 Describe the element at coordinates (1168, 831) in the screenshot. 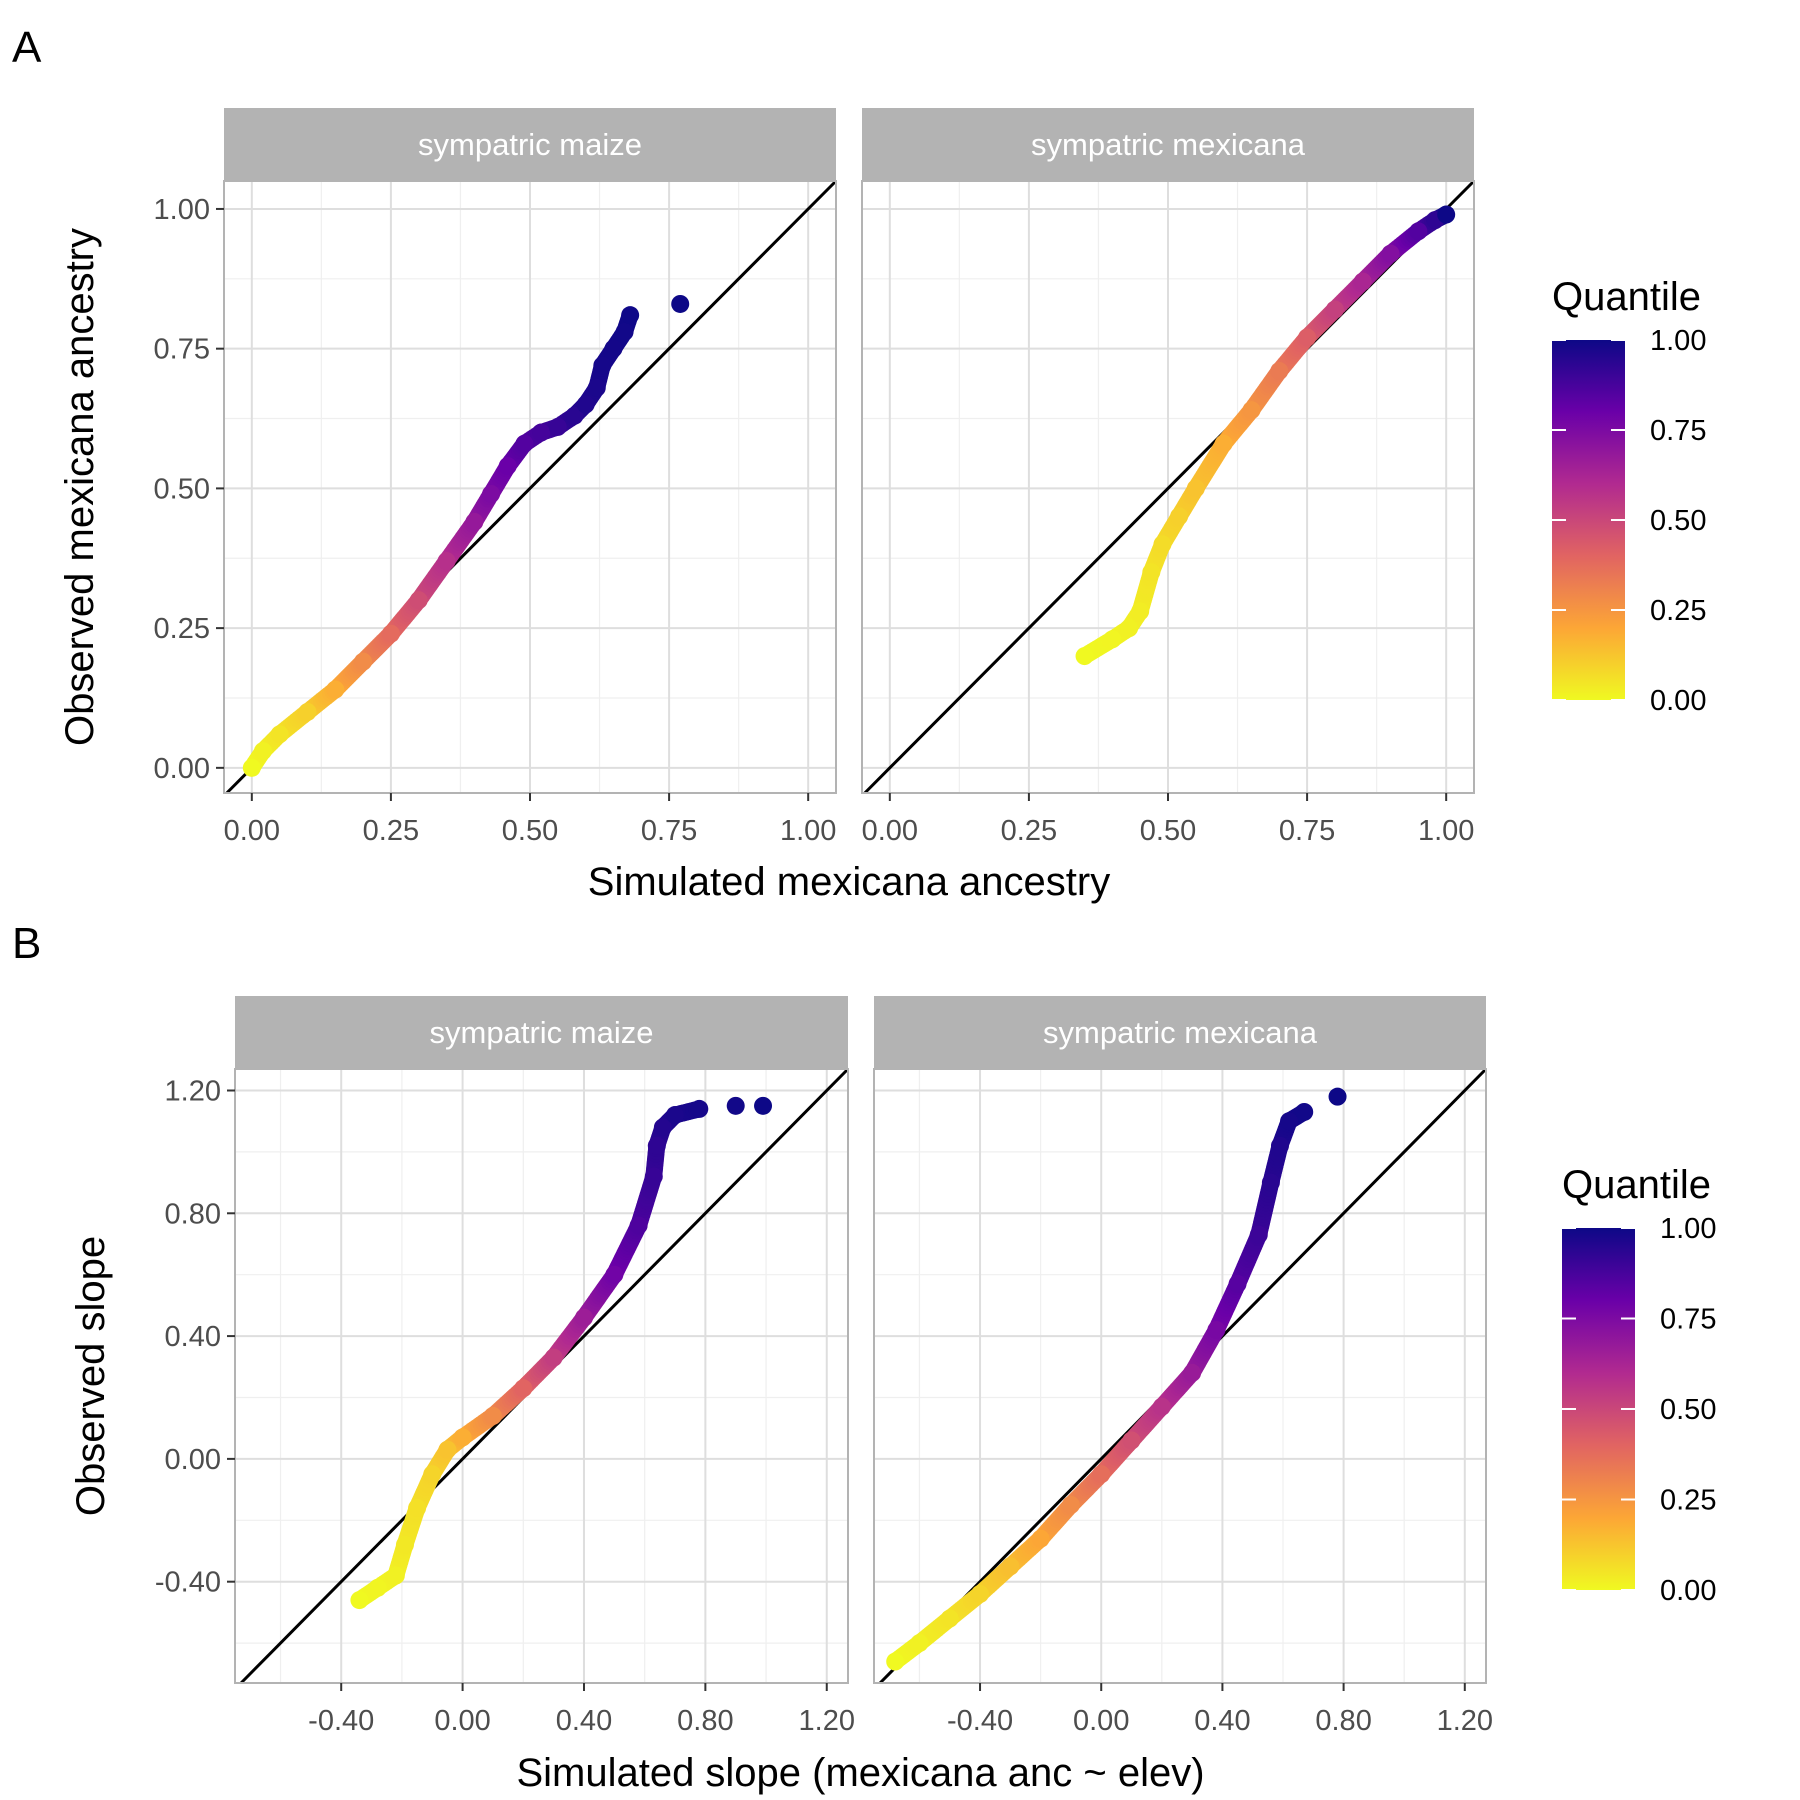

I see `x-tick-label: 0.50` at that location.